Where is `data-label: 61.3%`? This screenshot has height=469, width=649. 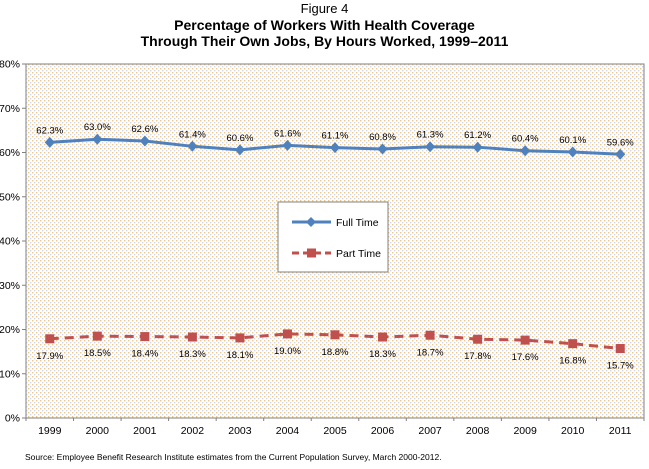
data-label: 61.3% is located at coordinates (430, 135).